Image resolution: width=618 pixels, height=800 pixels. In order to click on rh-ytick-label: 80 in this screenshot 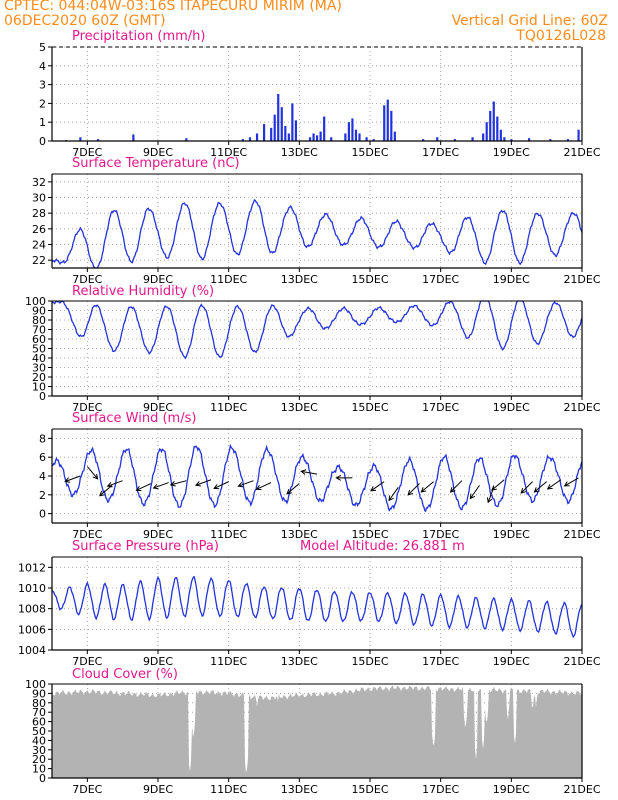, I will do `click(39, 320)`.